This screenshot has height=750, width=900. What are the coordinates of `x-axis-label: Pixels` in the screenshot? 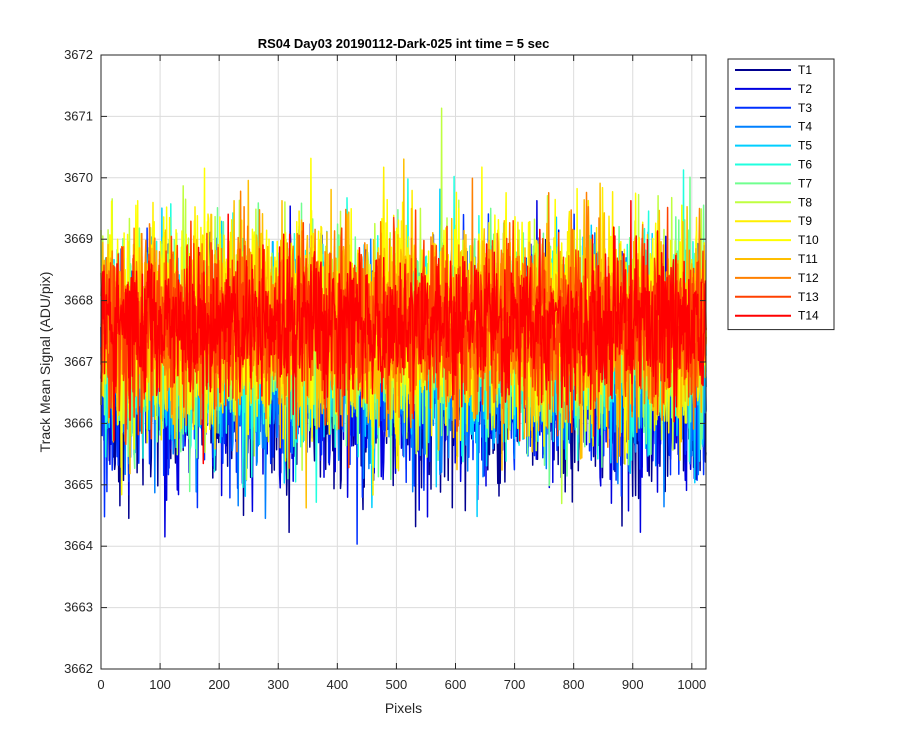 It's located at (403, 708).